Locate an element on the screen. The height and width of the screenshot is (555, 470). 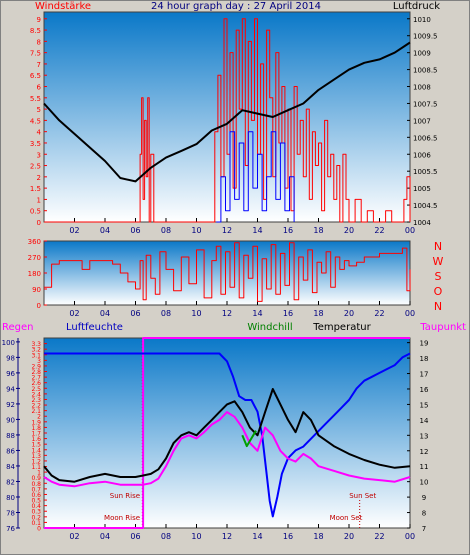
rain-tick-label: 2 is located at coordinates (39, 417).